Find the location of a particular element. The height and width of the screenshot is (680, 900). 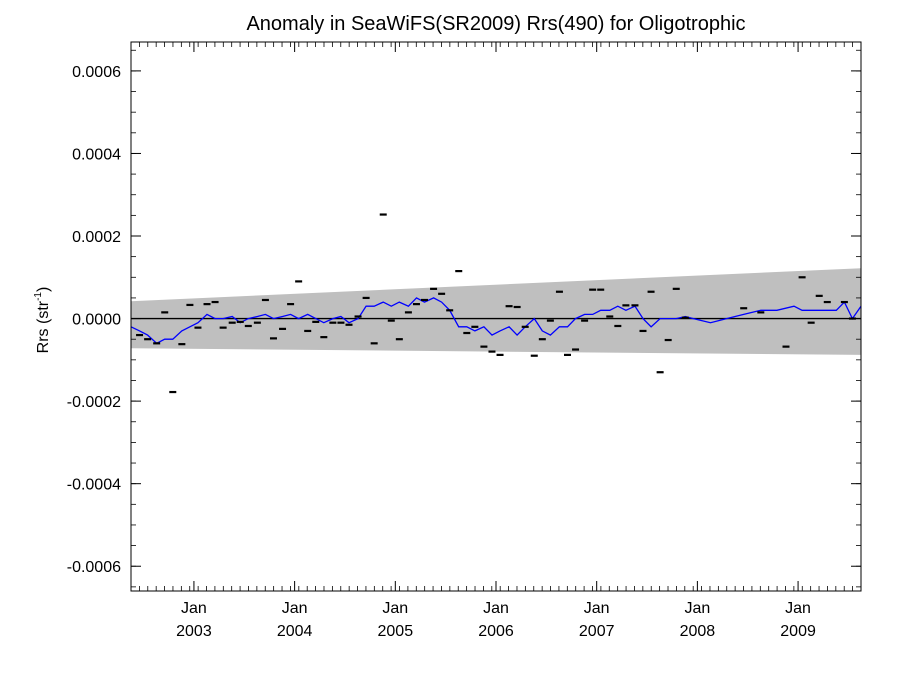

svg-text: Rrs (str-1) is located at coordinates (42, 320).